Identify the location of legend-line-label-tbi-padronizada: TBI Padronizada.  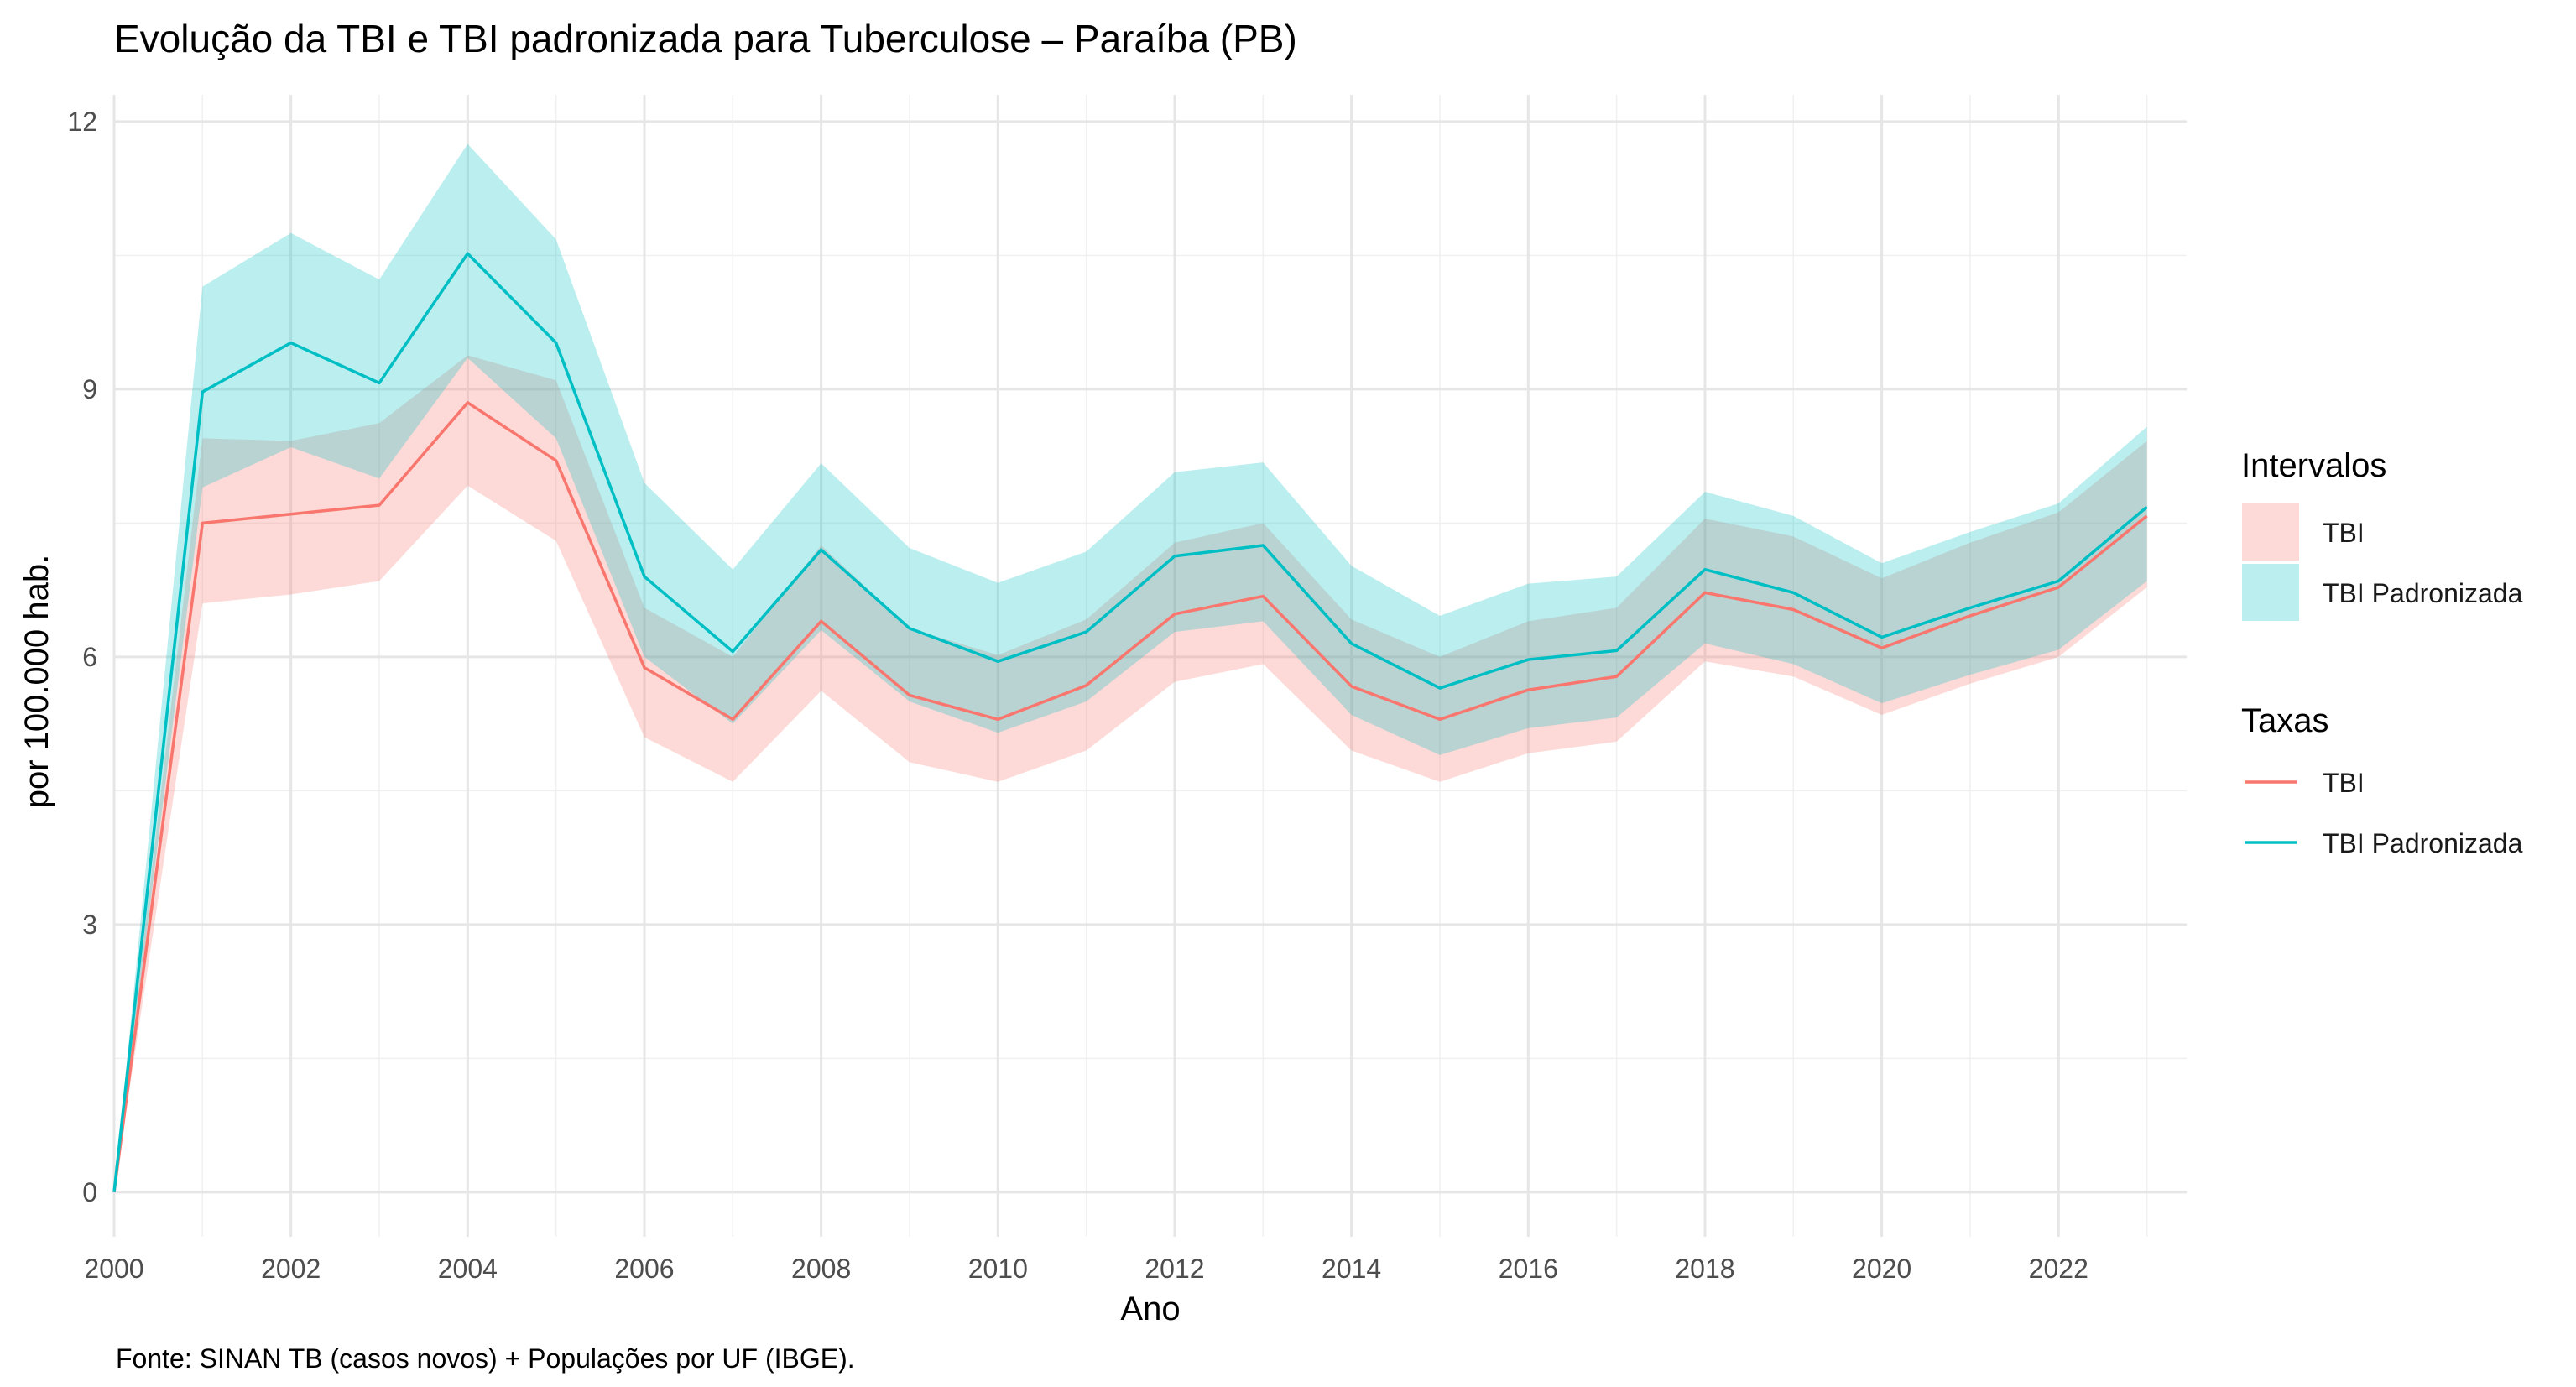
(2423, 843).